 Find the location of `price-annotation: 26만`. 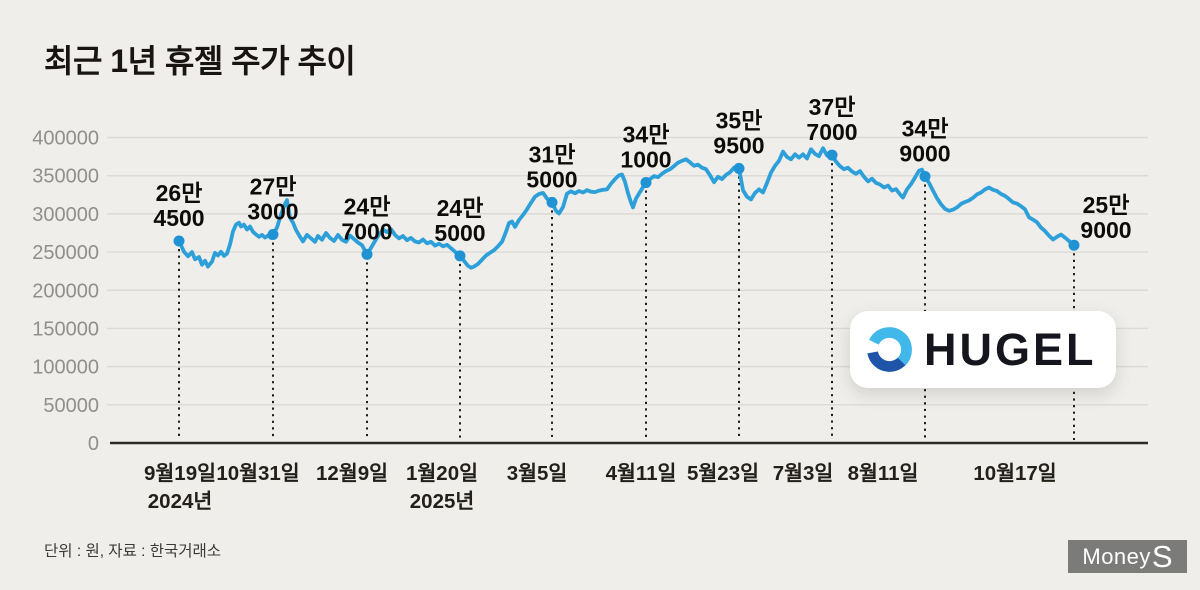

price-annotation: 26만 is located at coordinates (179, 193).